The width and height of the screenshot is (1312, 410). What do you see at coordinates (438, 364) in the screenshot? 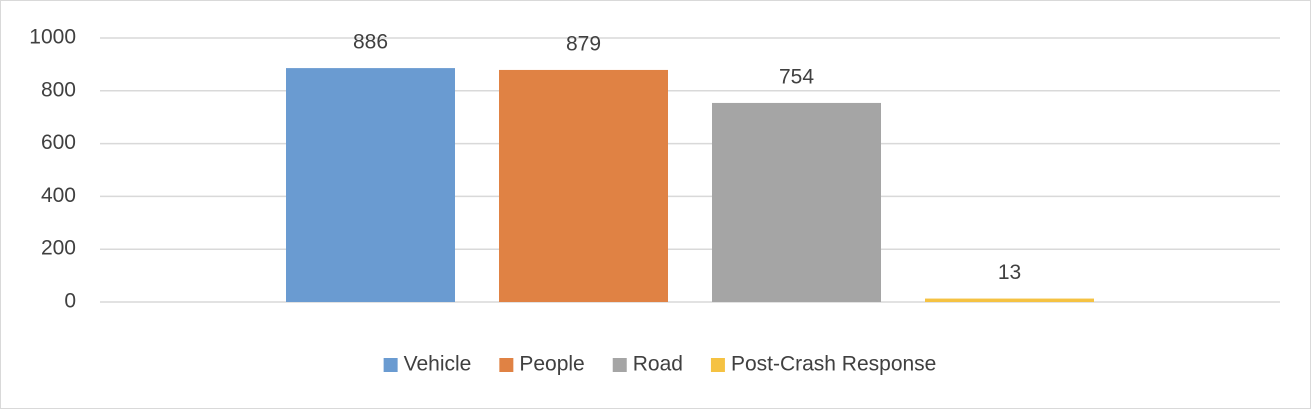
I see `legend-label: Vehicle` at bounding box center [438, 364].